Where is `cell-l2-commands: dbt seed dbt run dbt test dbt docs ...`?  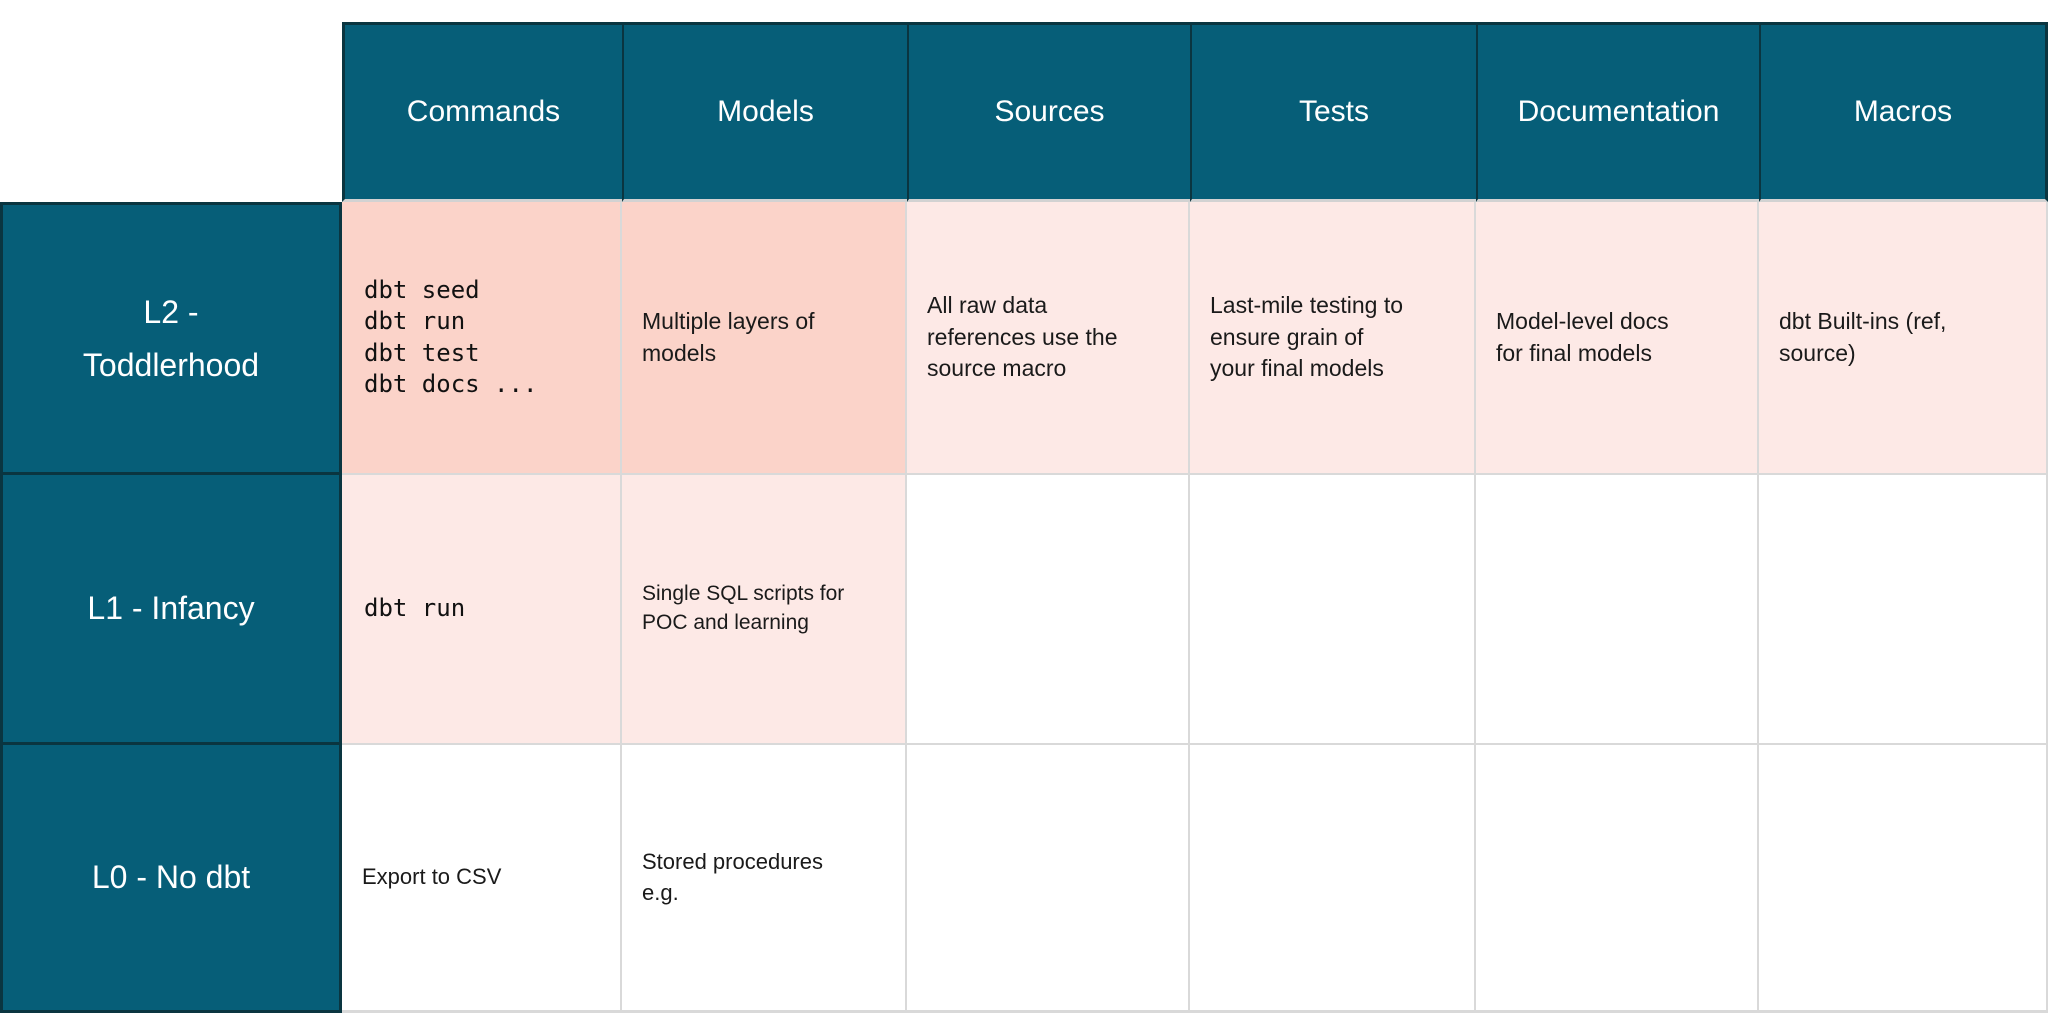
cell-l2-commands: dbt seed dbt run dbt test dbt docs ... is located at coordinates (482, 338).